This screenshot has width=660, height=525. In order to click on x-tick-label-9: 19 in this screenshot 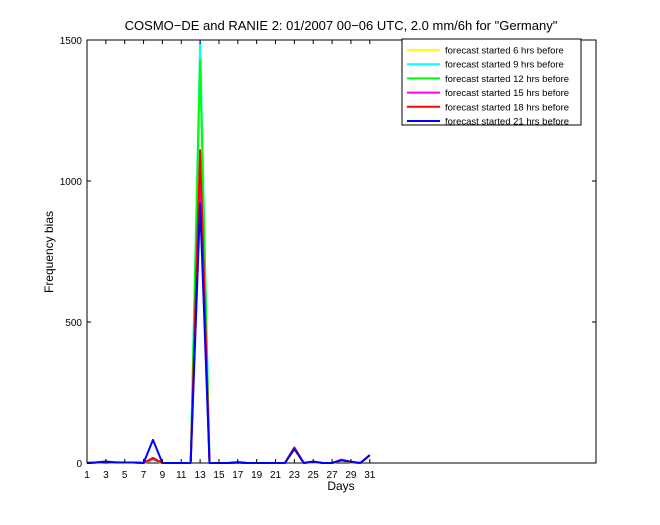, I will do `click(257, 475)`.